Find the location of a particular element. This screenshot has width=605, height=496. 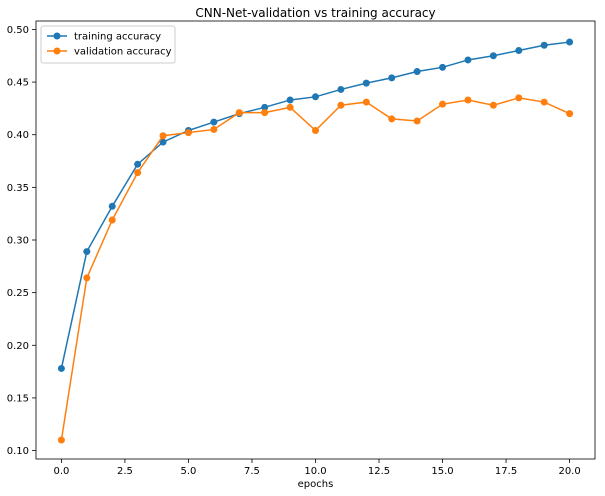

x-axis: 0.0 2.5 5.0 7.5 10.0 12.5 15.0 17.5 20.0 is located at coordinates (317, 468).